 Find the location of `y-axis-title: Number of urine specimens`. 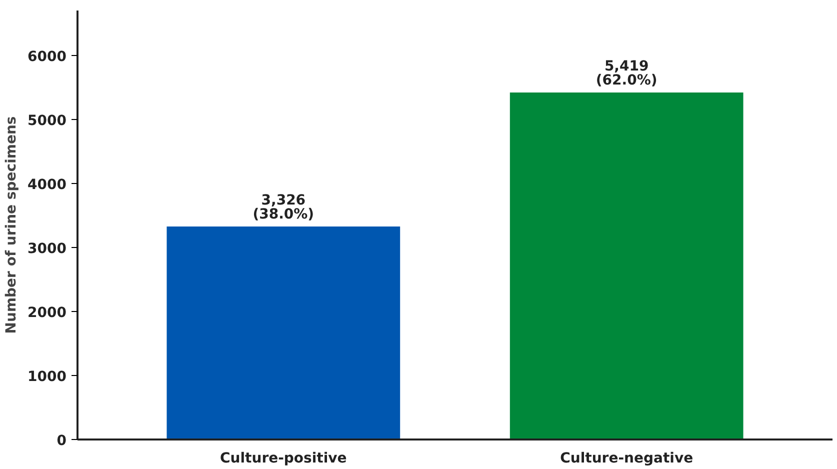

y-axis-title: Number of urine specimens is located at coordinates (12, 225).